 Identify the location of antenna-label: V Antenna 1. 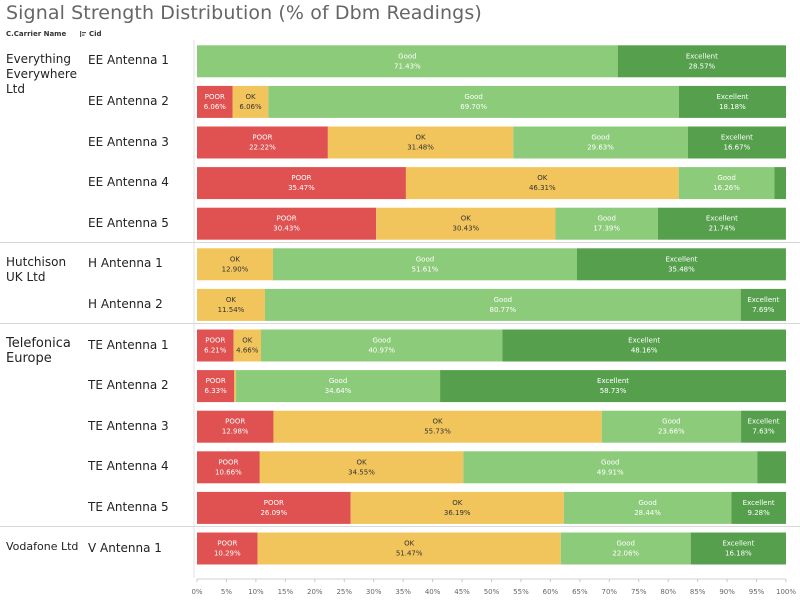
(125, 547).